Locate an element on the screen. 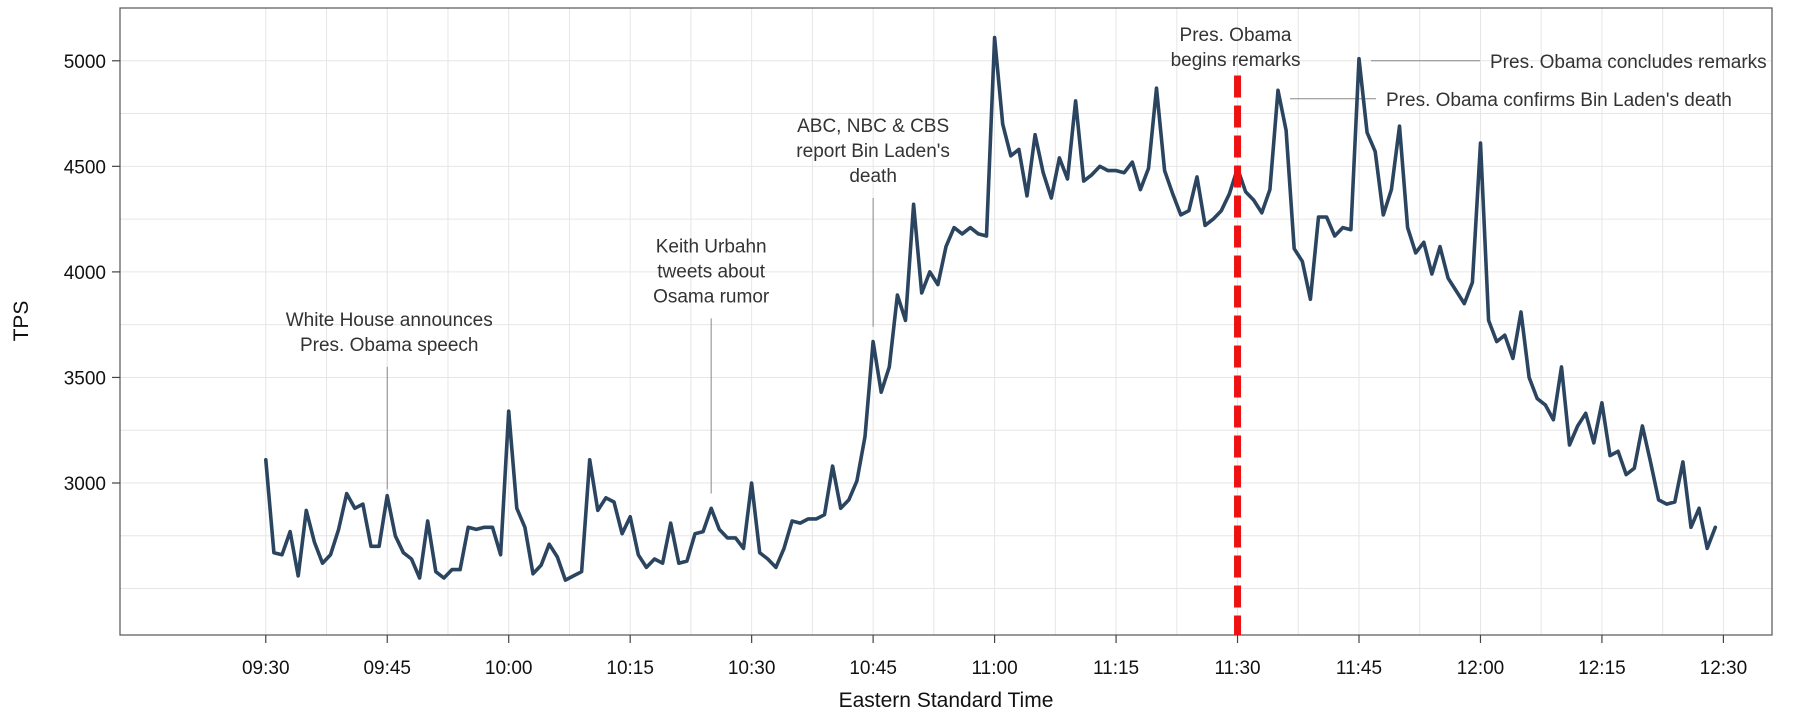  annotation-text: Osama rumor is located at coordinates (711, 296).